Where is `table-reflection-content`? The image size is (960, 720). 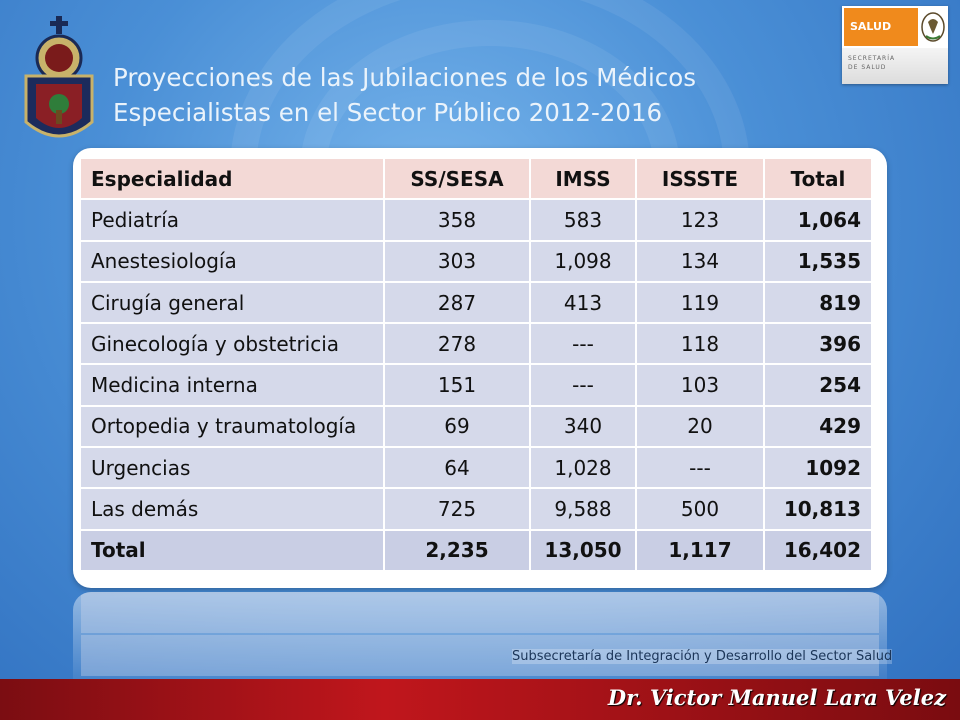 table-reflection-content is located at coordinates (480, 636).